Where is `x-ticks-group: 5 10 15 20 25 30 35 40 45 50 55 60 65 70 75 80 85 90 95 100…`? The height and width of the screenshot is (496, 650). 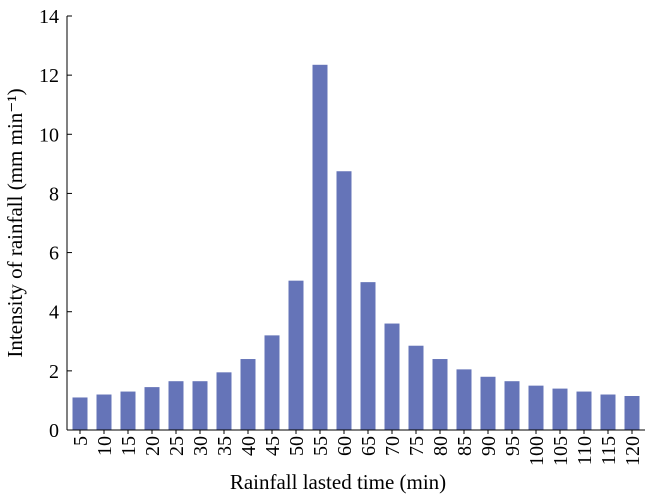
x-ticks-group: 5 10 15 20 25 30 35 40 45 50 55 60 65 70 75 80 85 90 95 100… is located at coordinates (357, 448).